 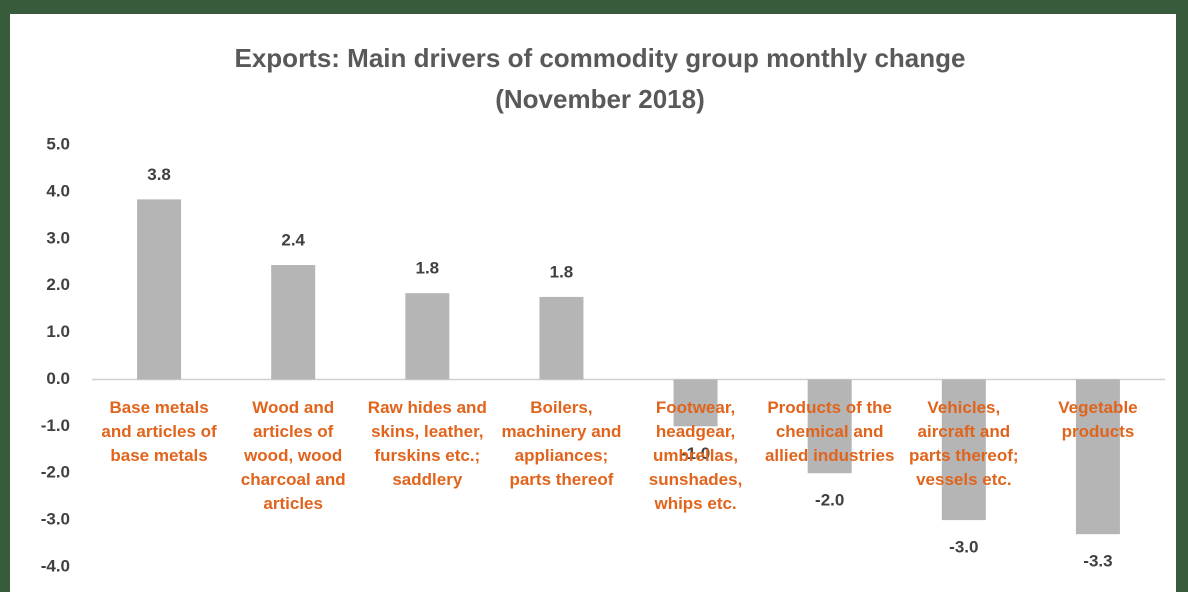 What do you see at coordinates (55, 519) in the screenshot?
I see `y-tick-label: -3.0` at bounding box center [55, 519].